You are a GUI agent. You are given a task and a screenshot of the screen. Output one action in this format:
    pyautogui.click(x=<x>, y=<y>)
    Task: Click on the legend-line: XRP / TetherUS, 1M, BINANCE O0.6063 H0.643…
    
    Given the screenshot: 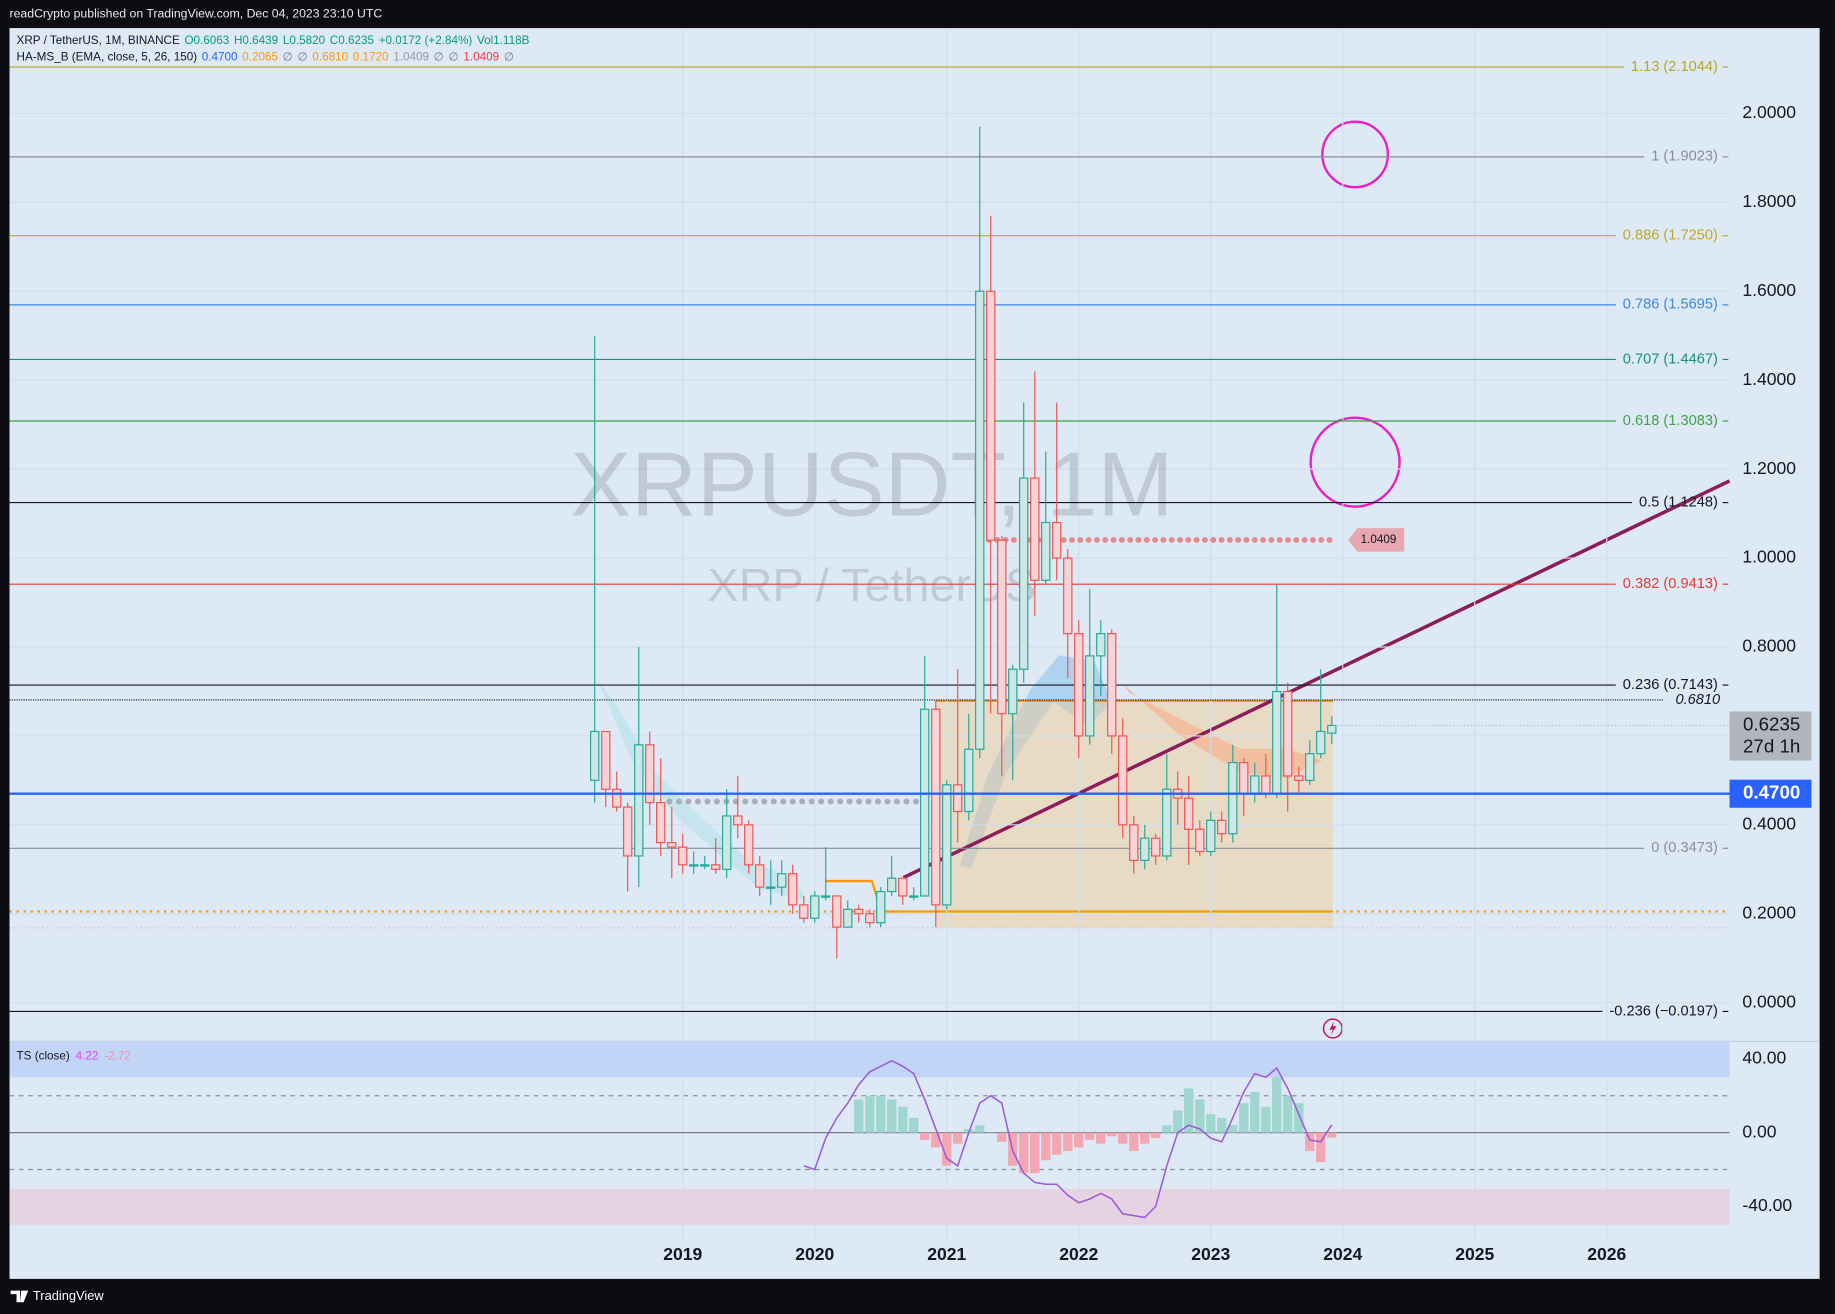 What is the action you would take?
    pyautogui.click(x=273, y=40)
    